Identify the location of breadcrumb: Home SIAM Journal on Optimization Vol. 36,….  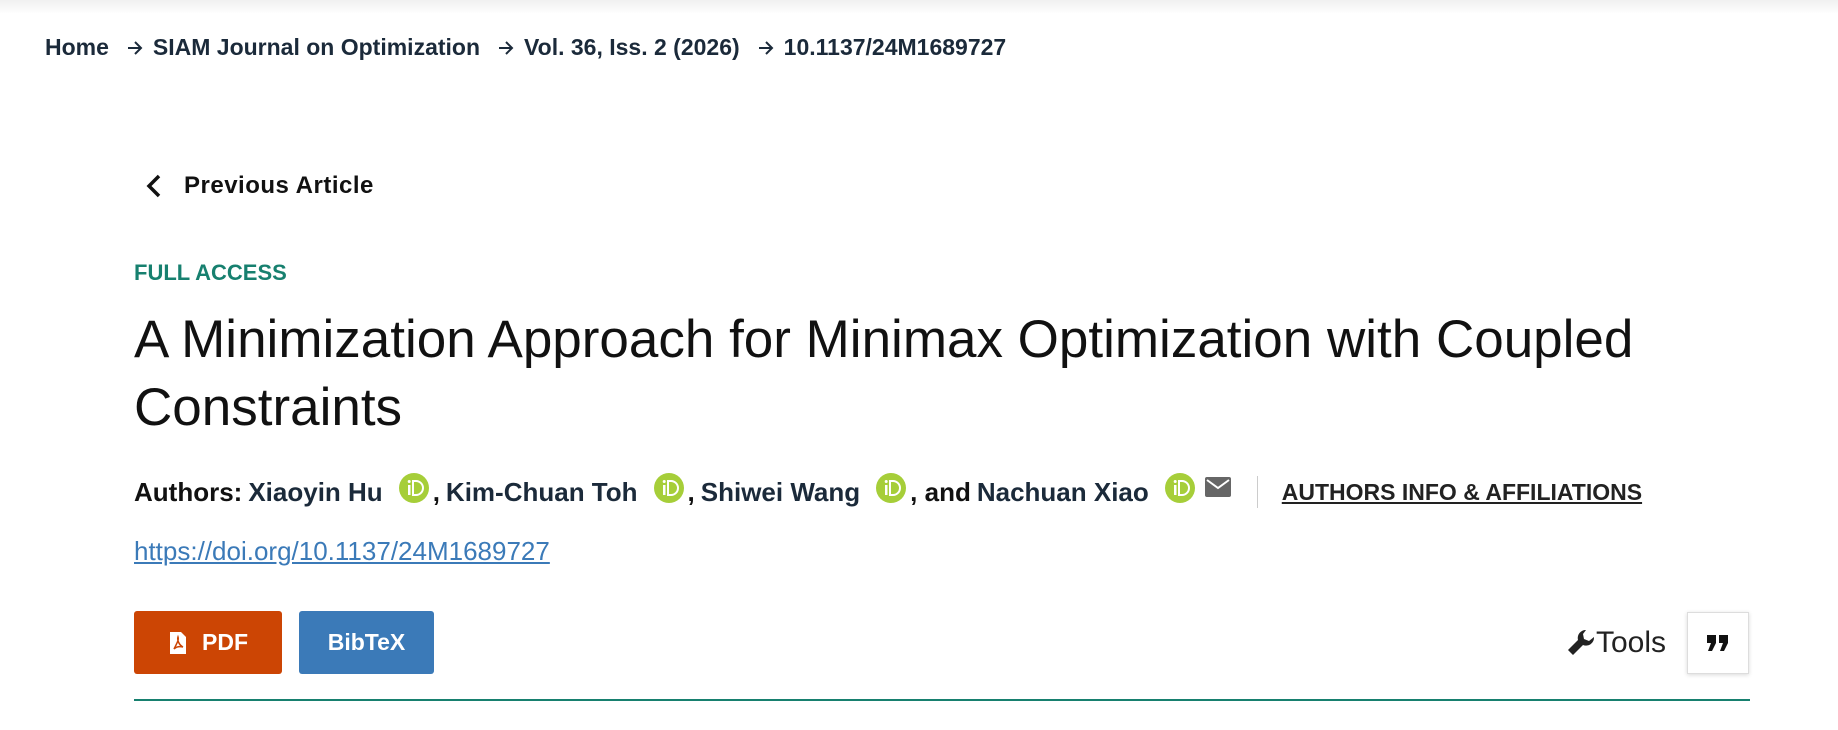
(525, 47).